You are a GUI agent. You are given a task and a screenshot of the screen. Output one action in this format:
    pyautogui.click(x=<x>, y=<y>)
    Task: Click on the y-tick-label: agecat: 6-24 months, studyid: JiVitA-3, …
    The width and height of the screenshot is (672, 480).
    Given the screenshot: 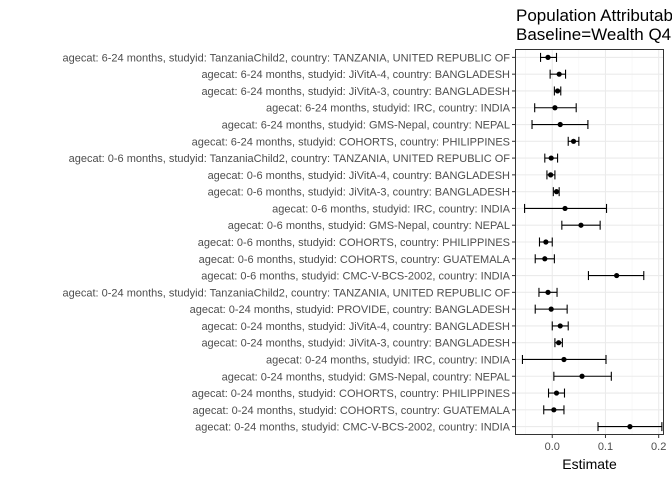 What is the action you would take?
    pyautogui.click(x=355, y=92)
    